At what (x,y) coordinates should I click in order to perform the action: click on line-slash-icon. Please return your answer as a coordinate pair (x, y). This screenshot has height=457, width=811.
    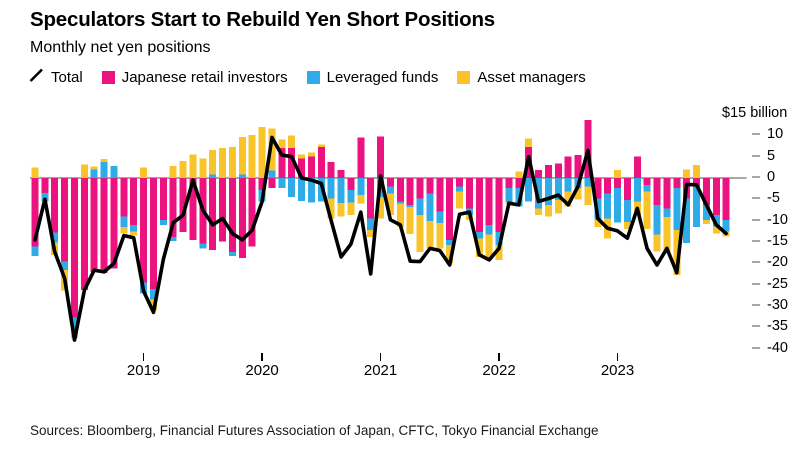
    Looking at the image, I should click on (36, 77).